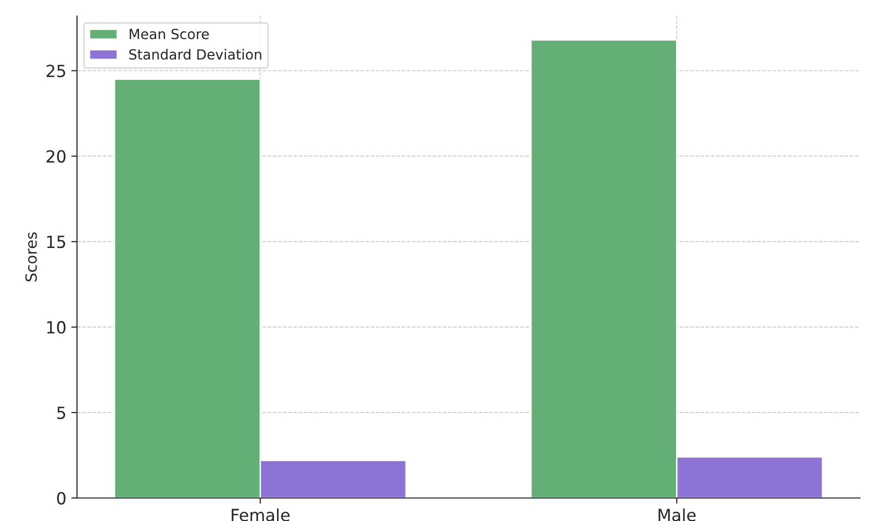  What do you see at coordinates (31, 257) in the screenshot?
I see `y-axis-title: Scores` at bounding box center [31, 257].